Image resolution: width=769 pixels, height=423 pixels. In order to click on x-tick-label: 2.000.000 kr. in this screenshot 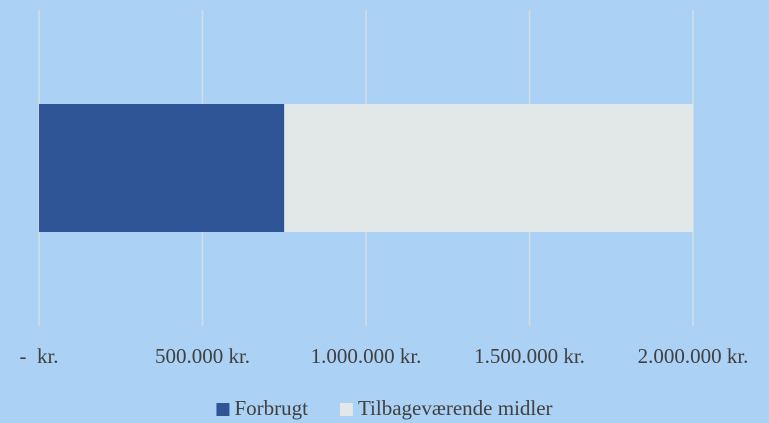, I will do `click(693, 356)`.